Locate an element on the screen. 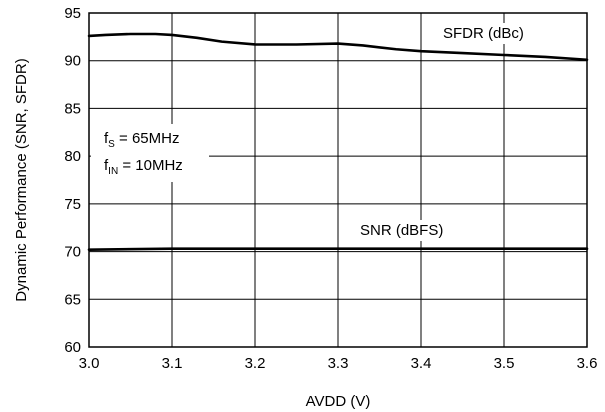 The height and width of the screenshot is (412, 605). sfdr-series-label: SFDR (dBc) is located at coordinates (483, 33).